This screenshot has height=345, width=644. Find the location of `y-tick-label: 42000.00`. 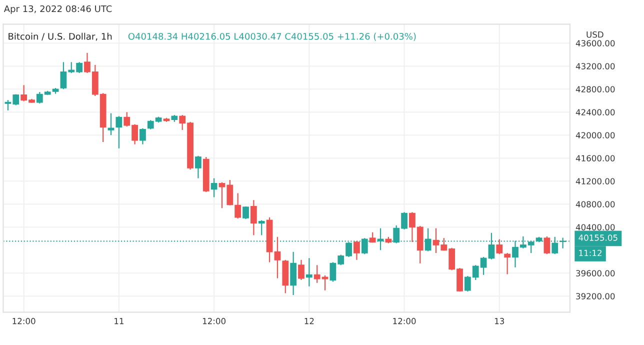

y-tick-label: 42000.00 is located at coordinates (595, 135).